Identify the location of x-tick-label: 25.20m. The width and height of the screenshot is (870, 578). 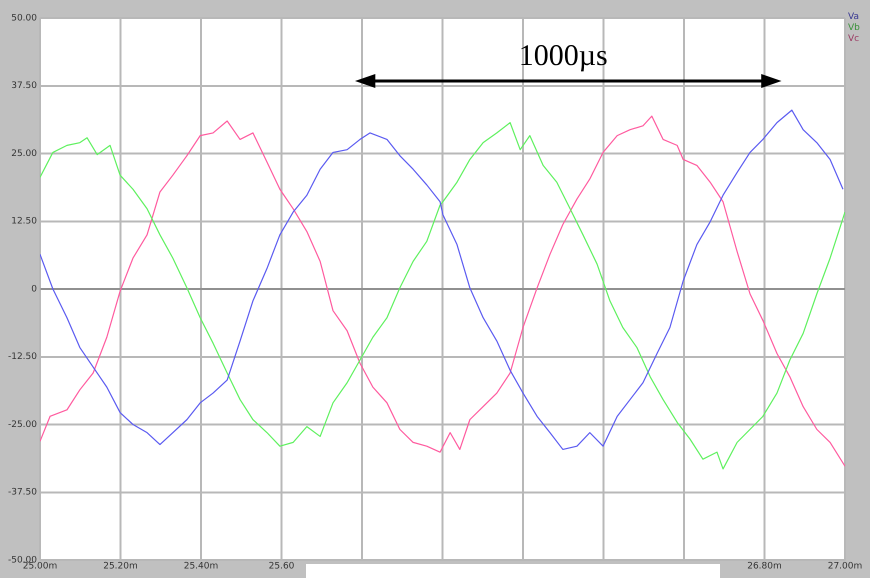
(120, 567).